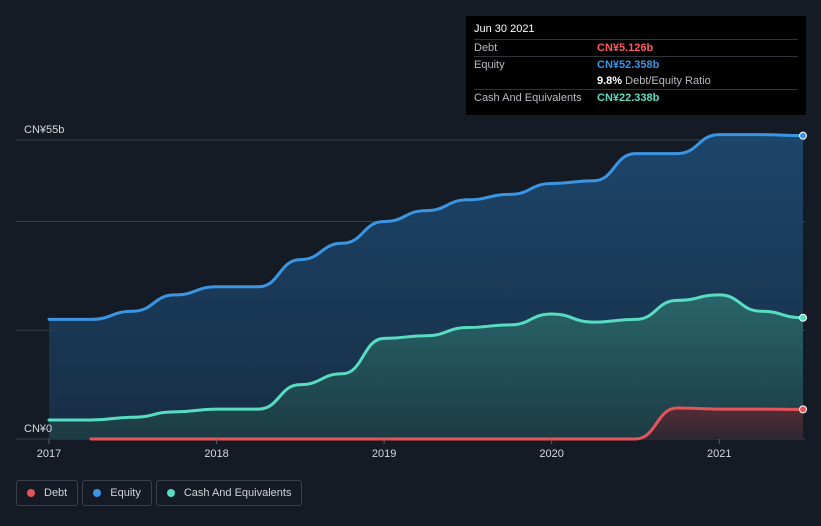 The height and width of the screenshot is (526, 821). What do you see at coordinates (504, 29) in the screenshot?
I see `tooltip-date: Jun 30 2021` at bounding box center [504, 29].